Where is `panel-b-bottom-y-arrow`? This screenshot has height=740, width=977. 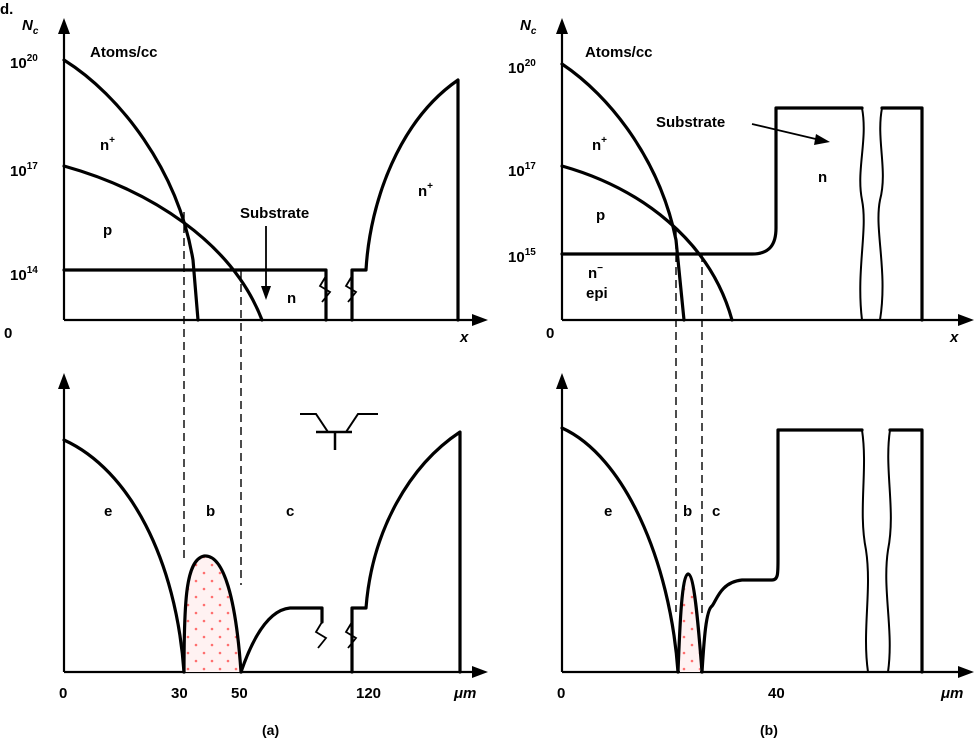 panel-b-bottom-y-arrow is located at coordinates (562, 381).